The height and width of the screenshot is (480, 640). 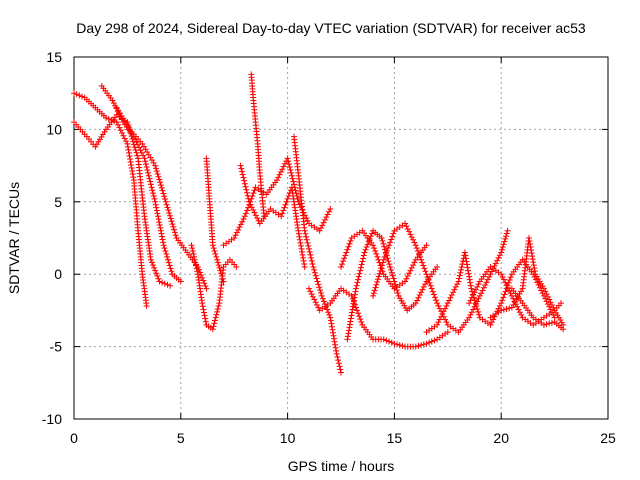 I want to click on series-track-q, so click(x=527, y=281).